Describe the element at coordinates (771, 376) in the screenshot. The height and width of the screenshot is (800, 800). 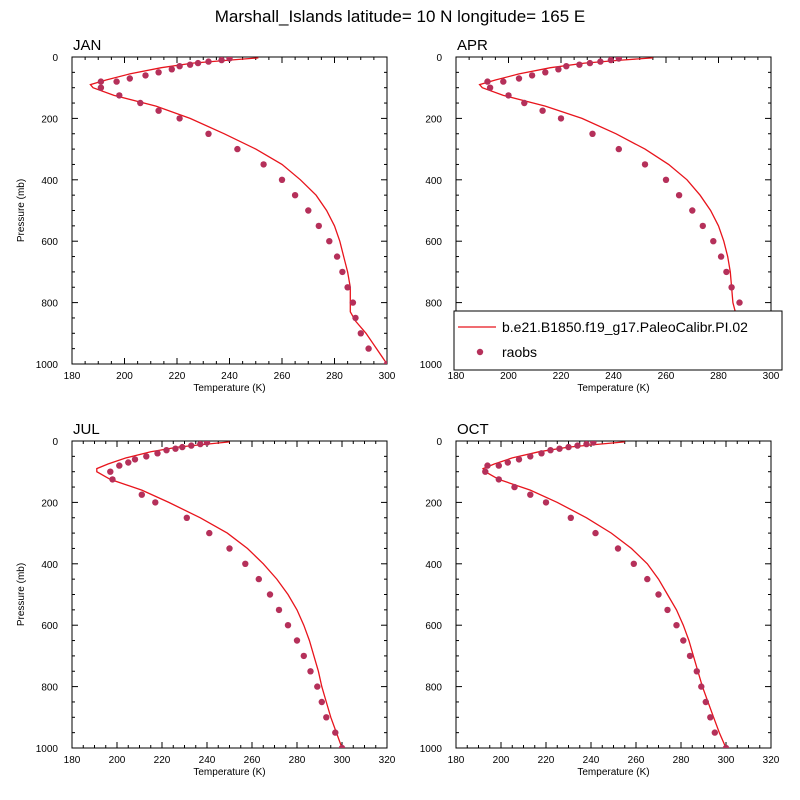
I see `x-tick-label: 300` at that location.